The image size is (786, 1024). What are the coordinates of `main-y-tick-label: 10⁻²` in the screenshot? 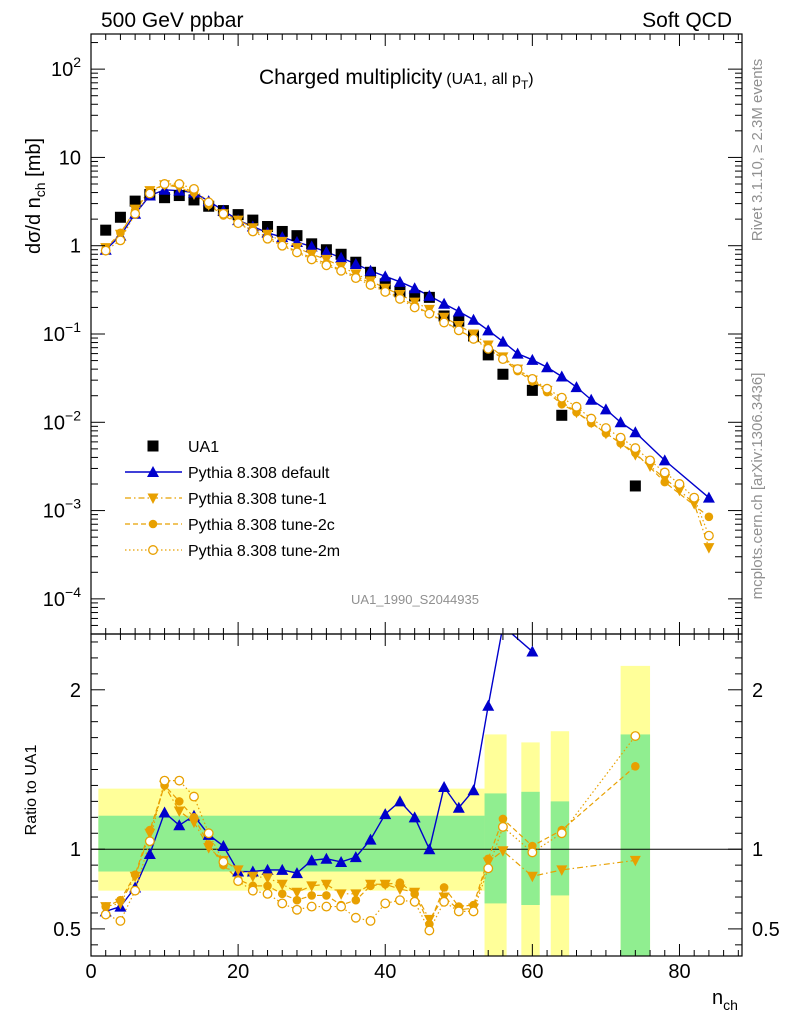 It's located at (62, 420).